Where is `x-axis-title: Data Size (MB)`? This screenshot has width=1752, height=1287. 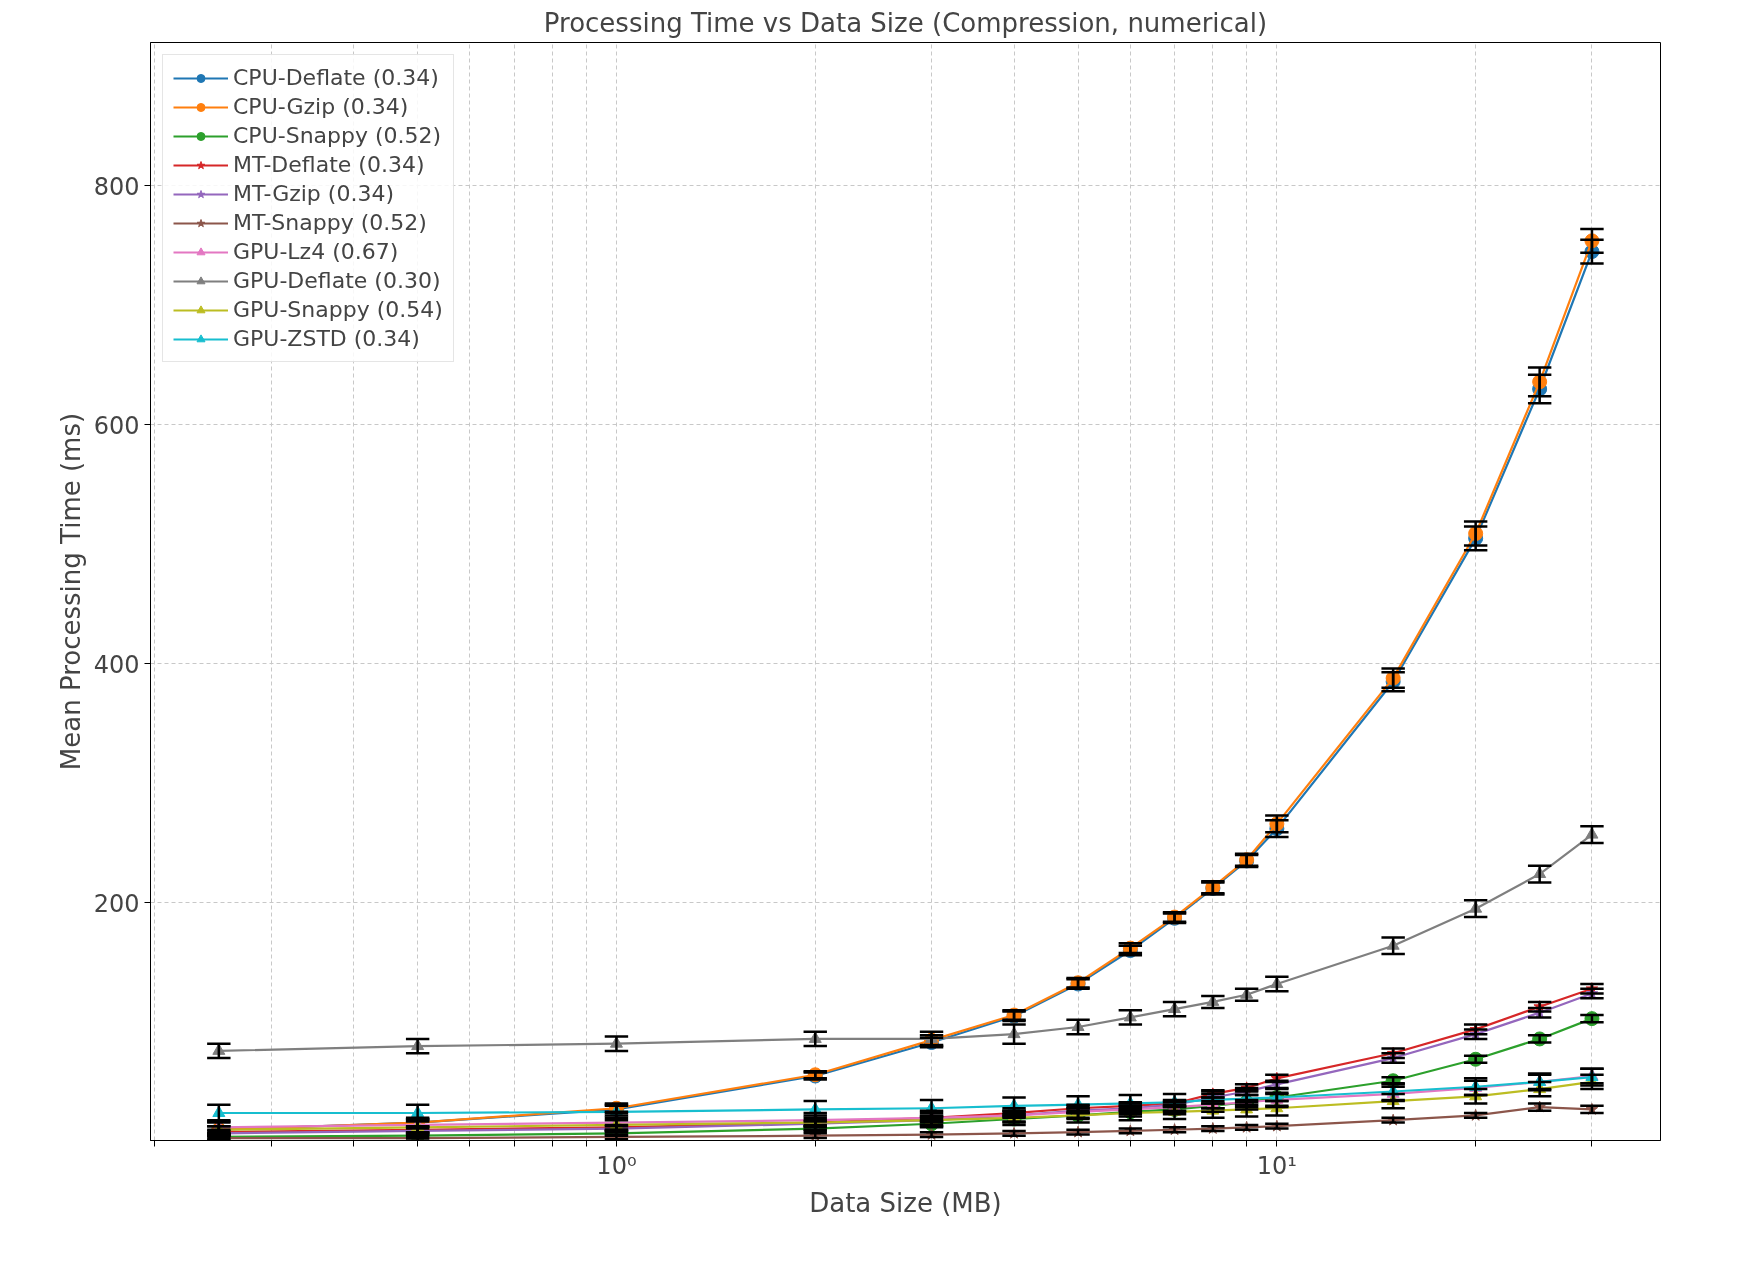
x-axis-title: Data Size (MB) is located at coordinates (905, 1202).